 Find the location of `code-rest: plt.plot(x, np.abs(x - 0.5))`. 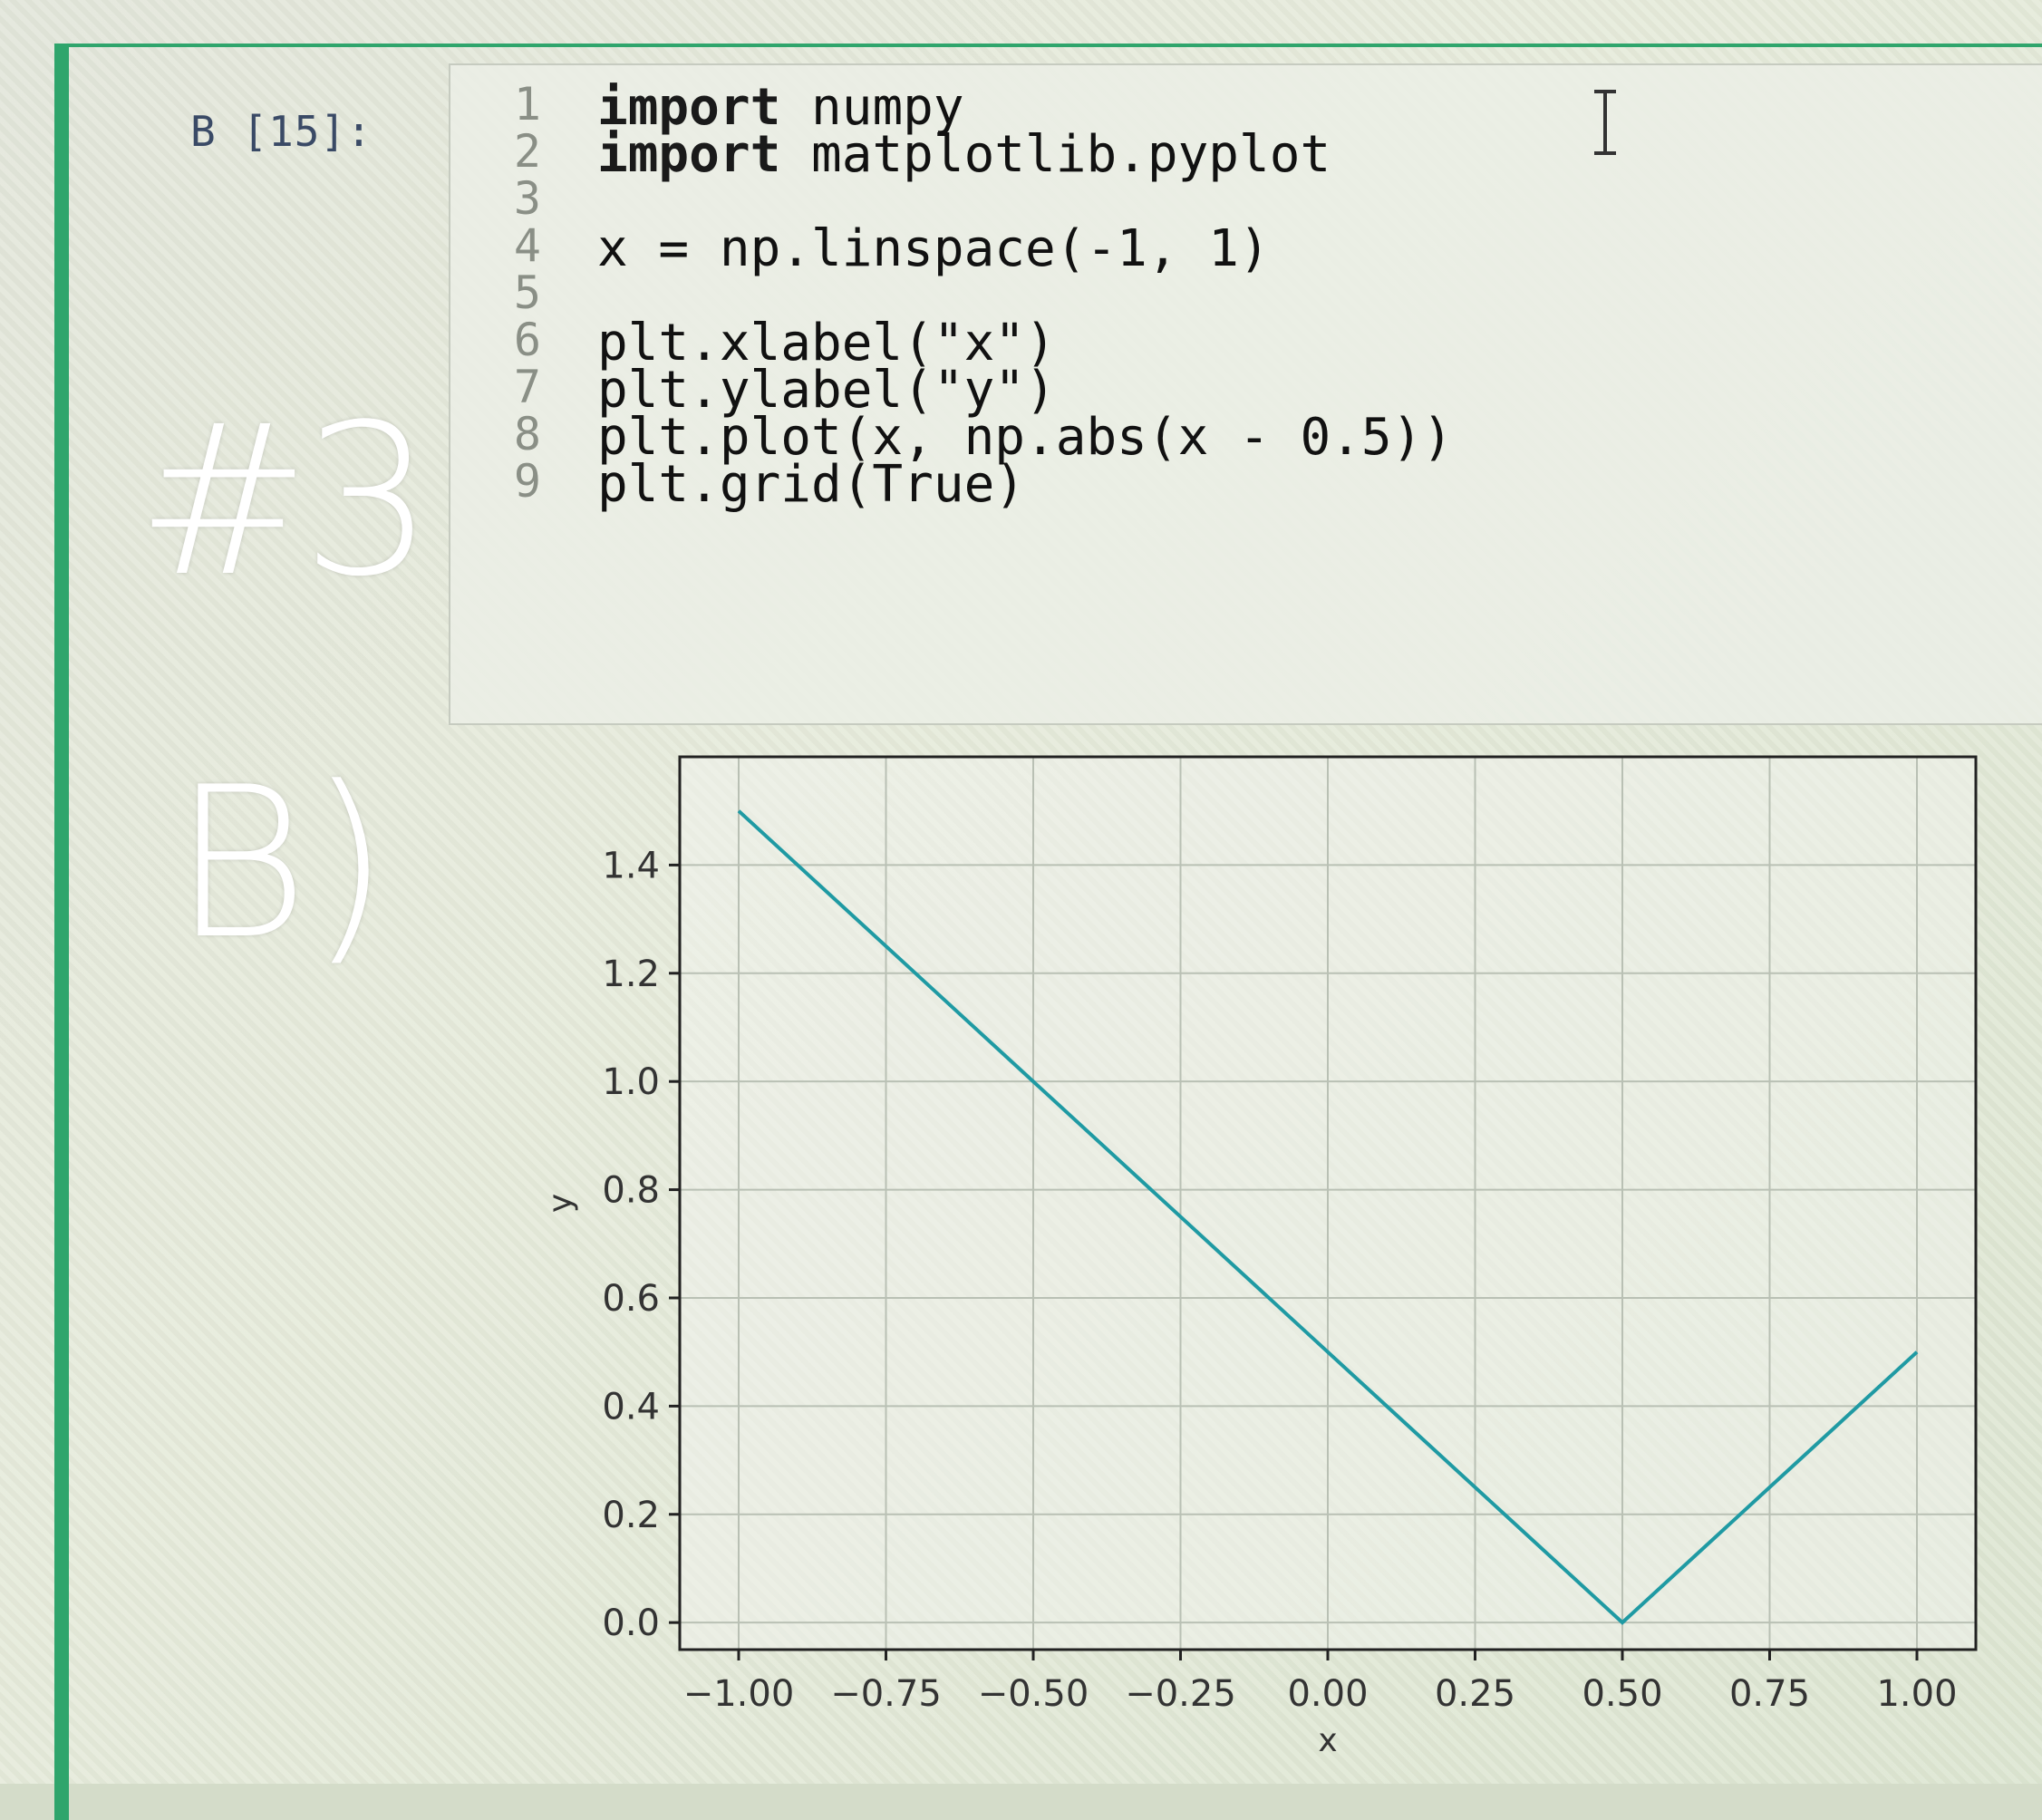

code-rest: plt.plot(x, np.abs(x - 0.5)) is located at coordinates (1025, 437).